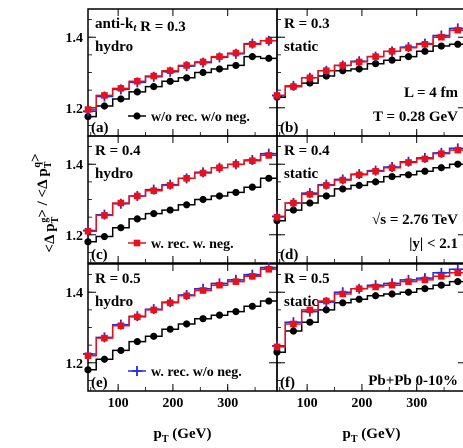 The width and height of the screenshot is (463, 448). I want to click on panel-note: Pb+Pb 0-10%, so click(413, 381).